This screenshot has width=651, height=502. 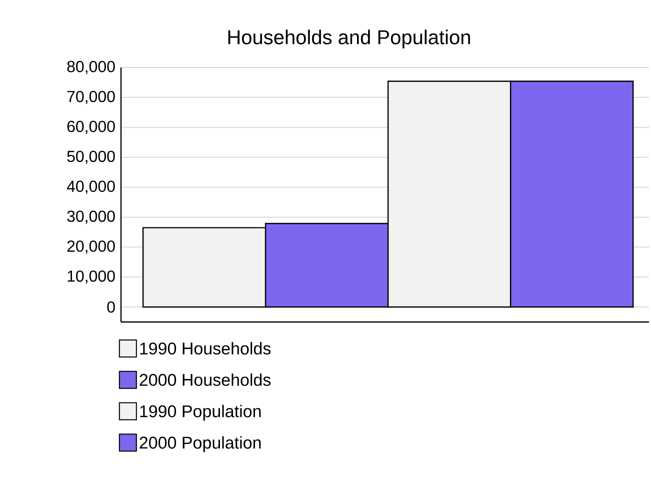 I want to click on y-tick-label: 0, so click(x=111, y=307).